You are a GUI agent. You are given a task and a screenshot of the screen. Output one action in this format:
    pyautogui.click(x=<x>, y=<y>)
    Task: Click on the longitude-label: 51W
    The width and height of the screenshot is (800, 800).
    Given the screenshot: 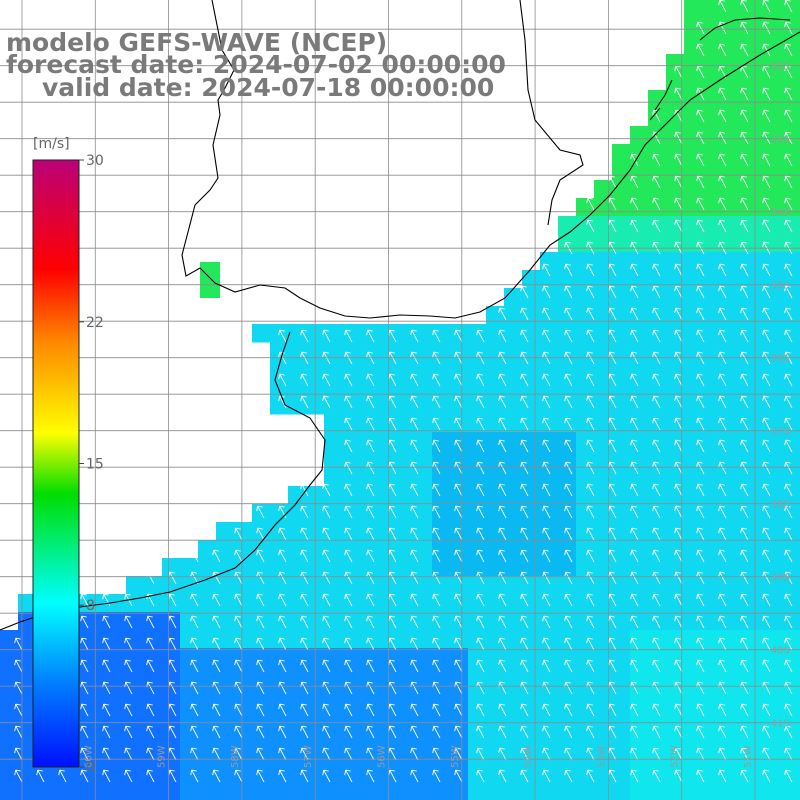 What is the action you would take?
    pyautogui.click(x=748, y=756)
    